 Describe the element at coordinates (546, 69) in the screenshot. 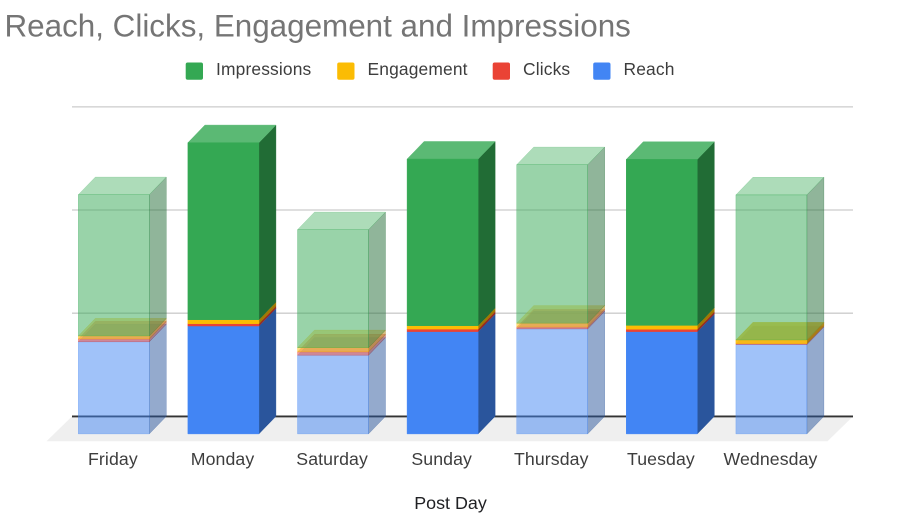

I see `svg-text: Clicks` at that location.